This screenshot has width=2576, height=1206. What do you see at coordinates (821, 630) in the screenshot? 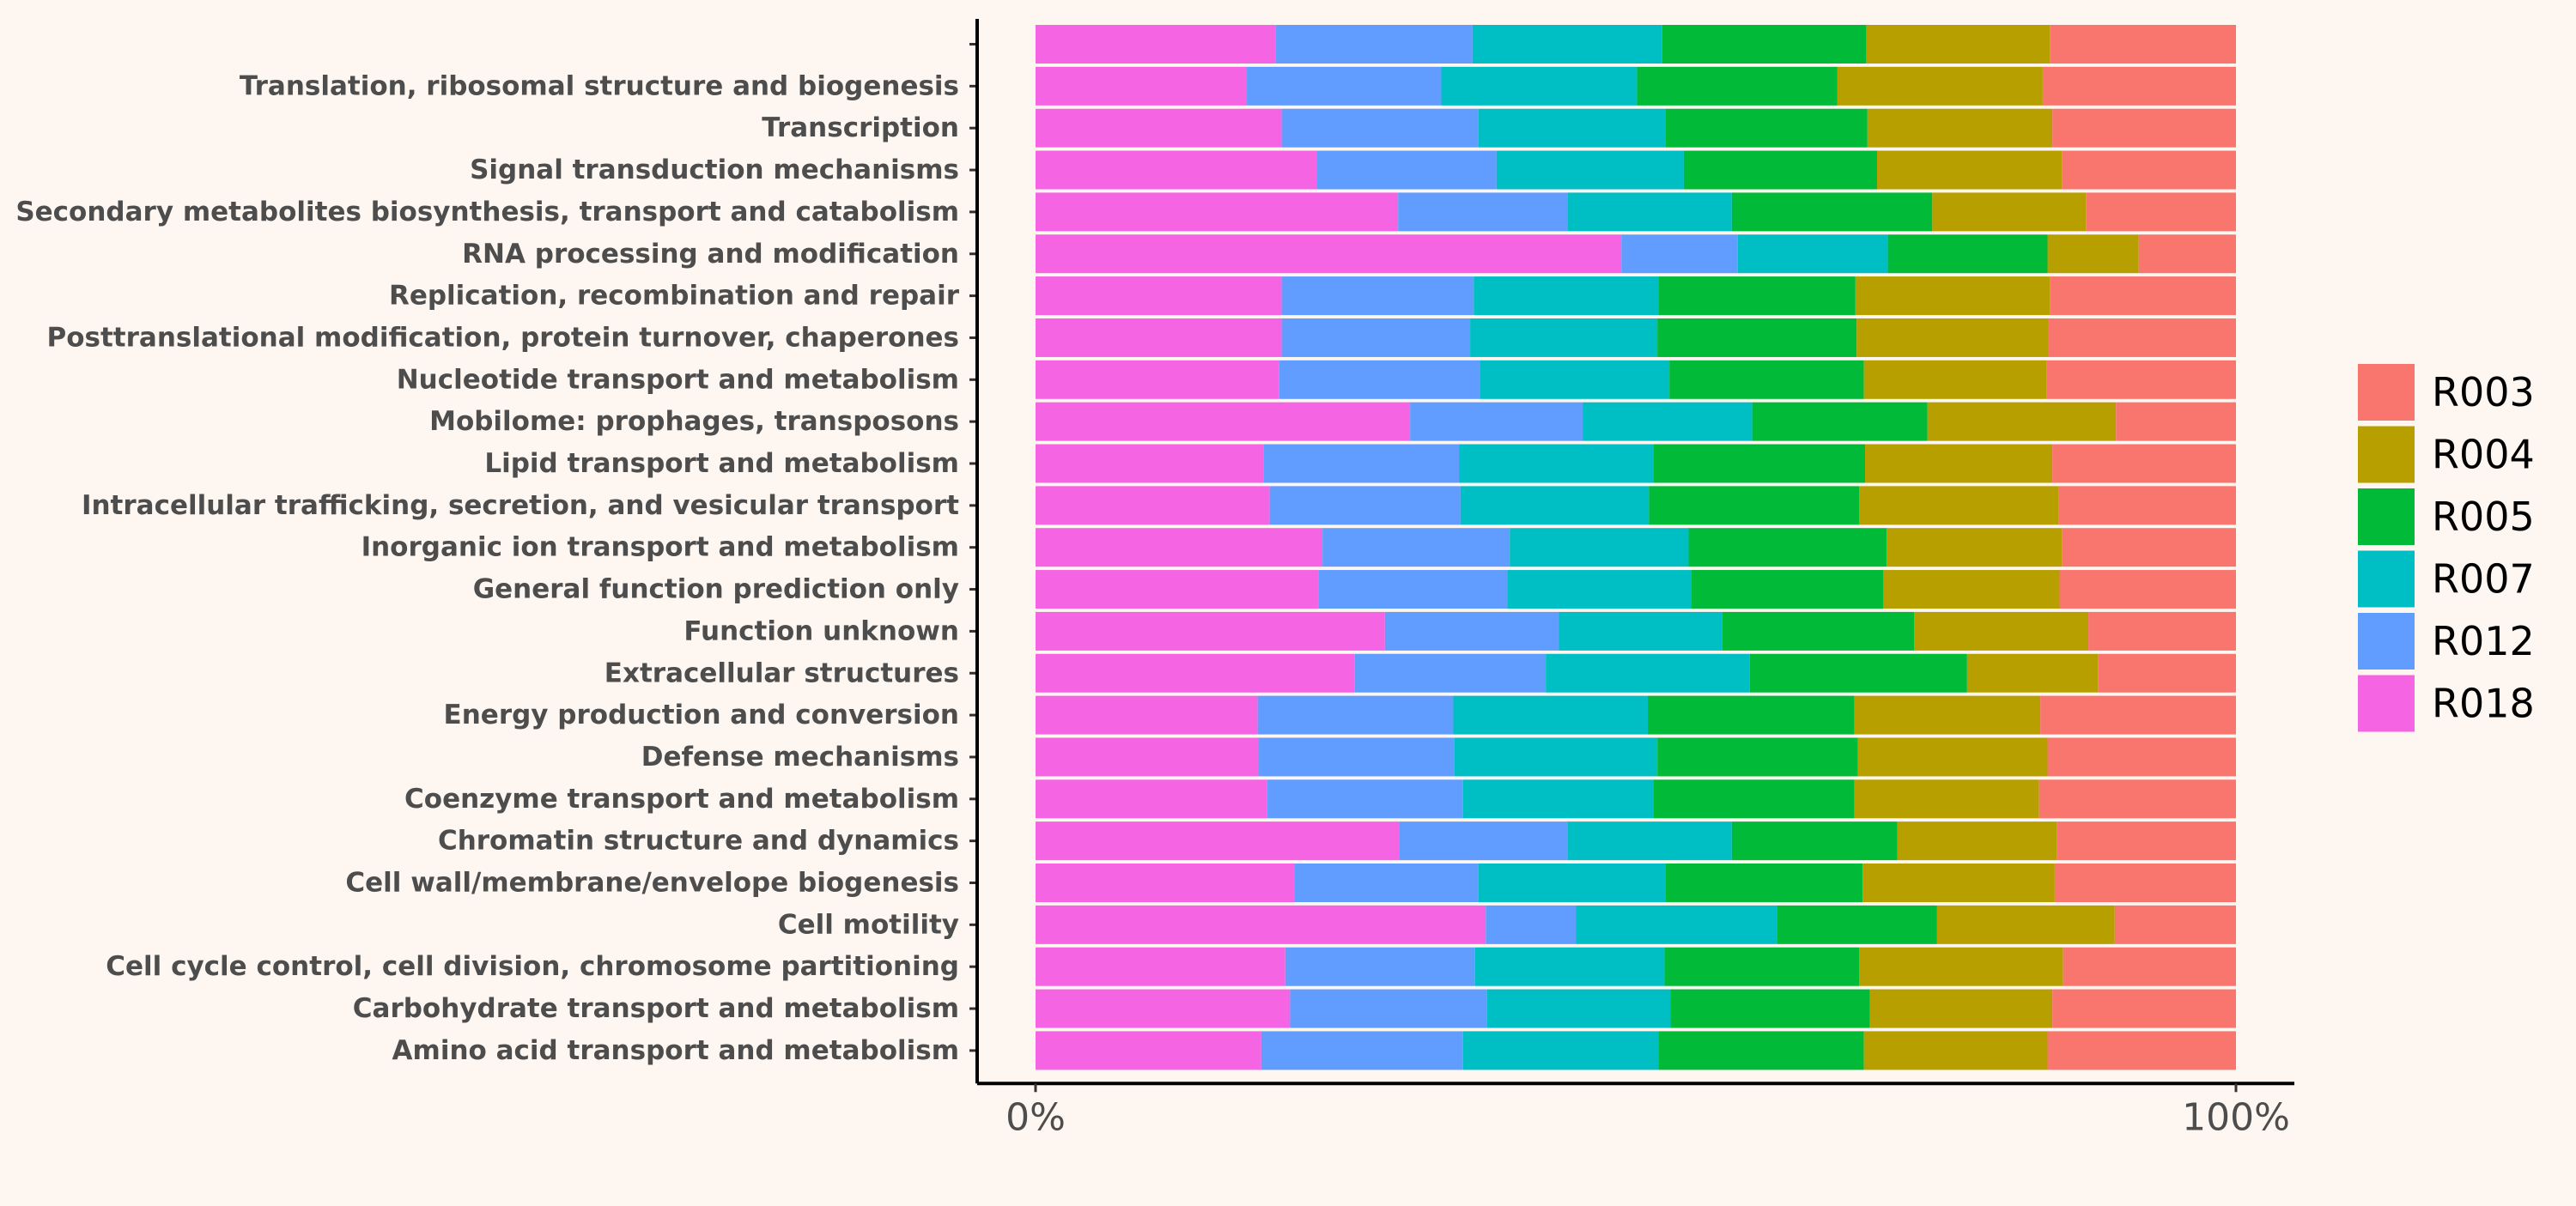
I see `y-tick-label-function-unknown: Function unknown` at bounding box center [821, 630].